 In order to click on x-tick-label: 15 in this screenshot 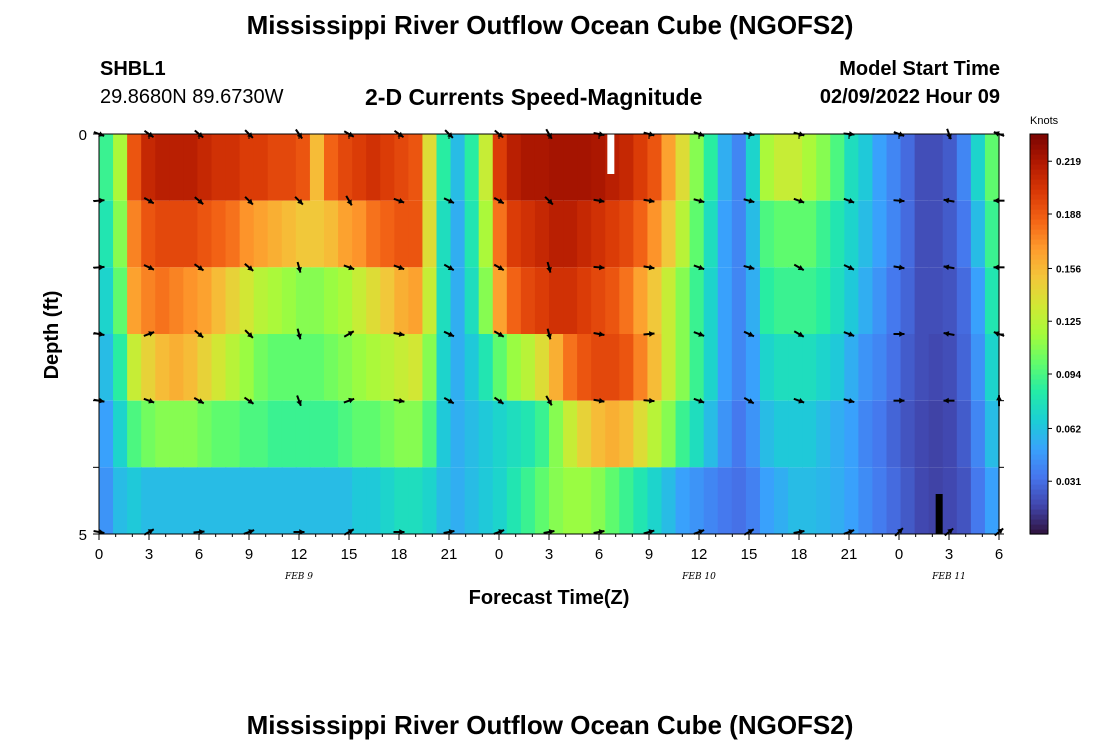, I will do `click(749, 554)`.